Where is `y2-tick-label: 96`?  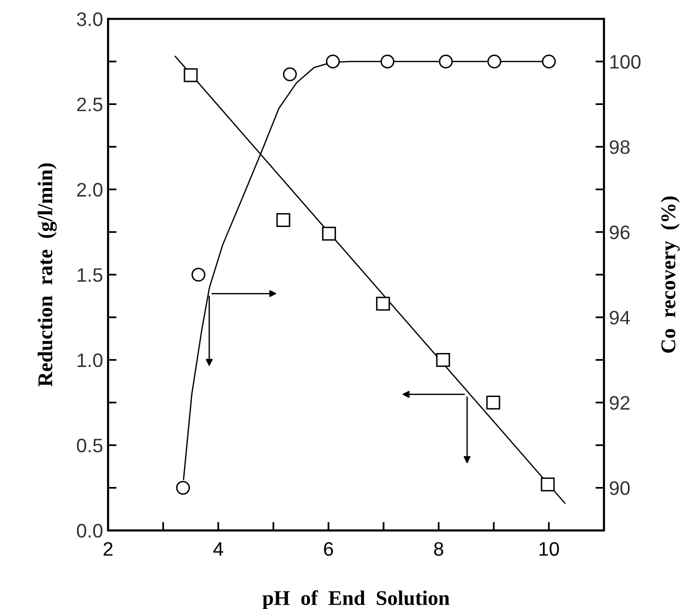
y2-tick-label: 96 is located at coordinates (620, 232).